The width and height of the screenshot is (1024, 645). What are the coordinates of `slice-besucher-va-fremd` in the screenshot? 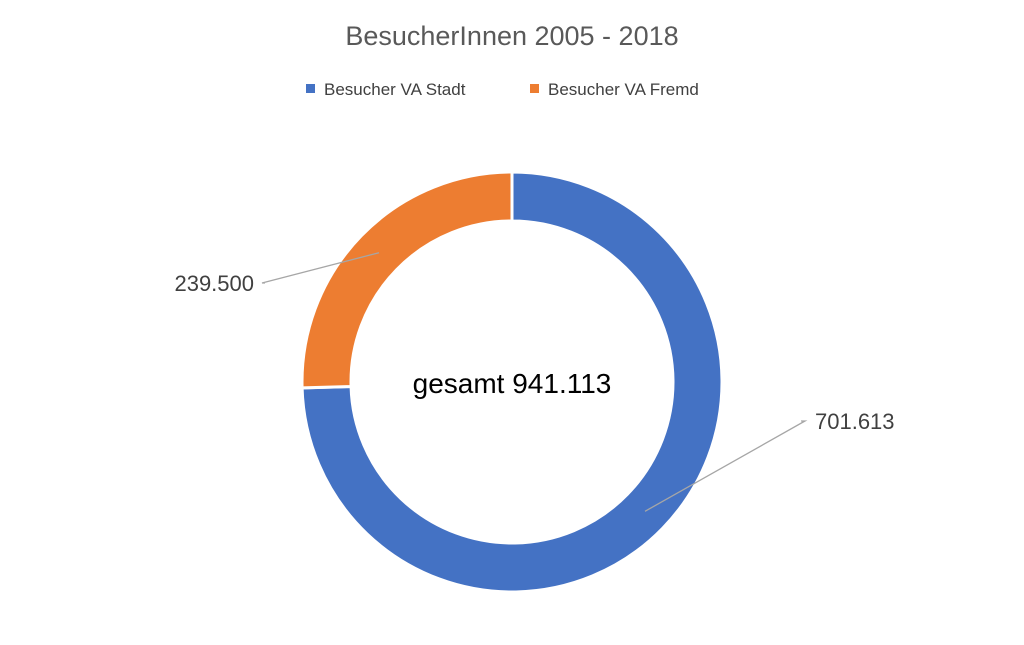 It's located at (407, 280).